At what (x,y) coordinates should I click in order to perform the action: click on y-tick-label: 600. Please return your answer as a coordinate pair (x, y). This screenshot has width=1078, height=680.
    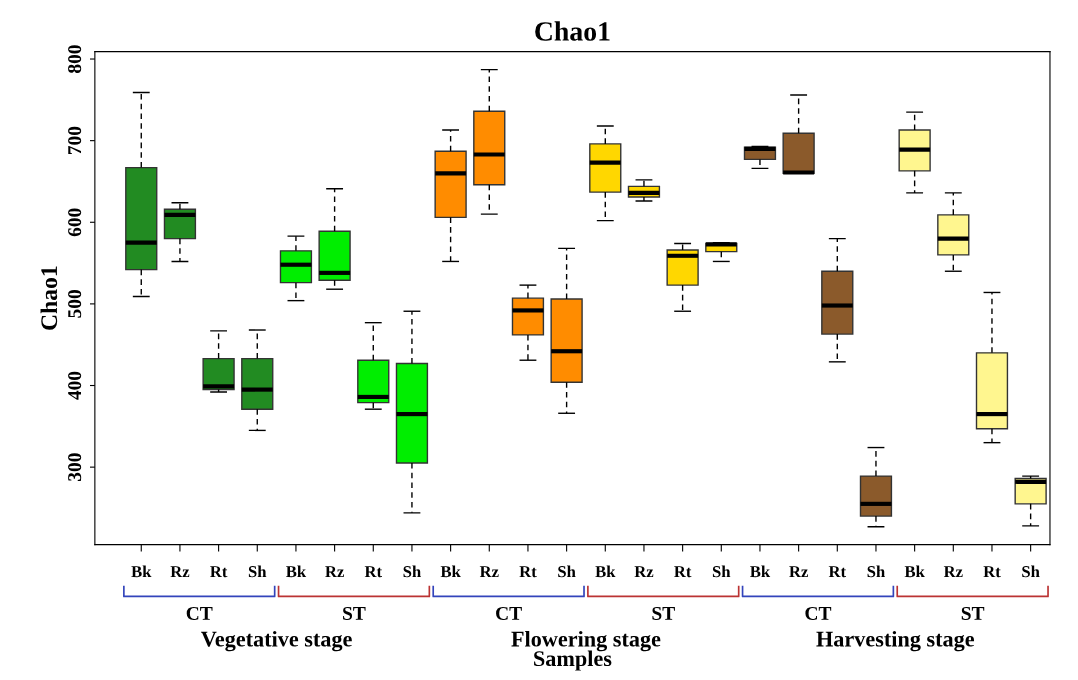
    Looking at the image, I should click on (75, 222).